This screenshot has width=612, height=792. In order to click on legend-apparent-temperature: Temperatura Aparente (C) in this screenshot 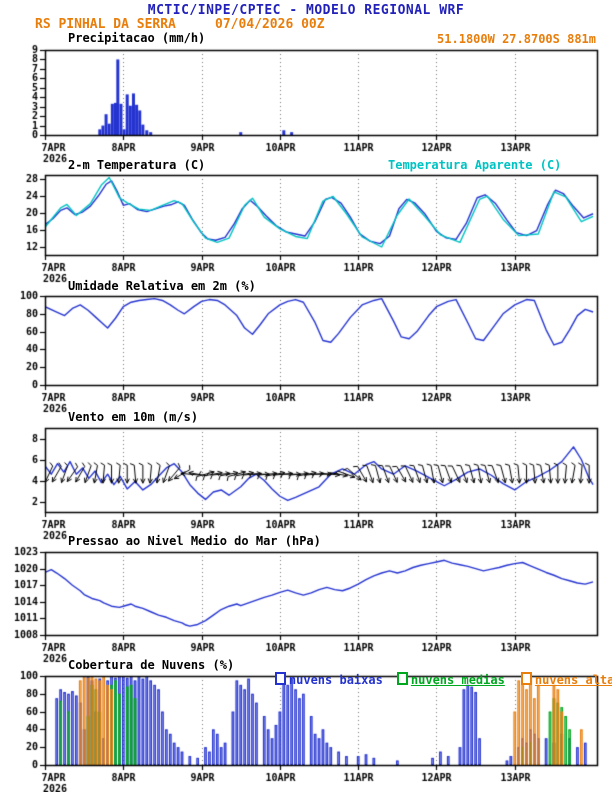, I will do `click(475, 165)`.